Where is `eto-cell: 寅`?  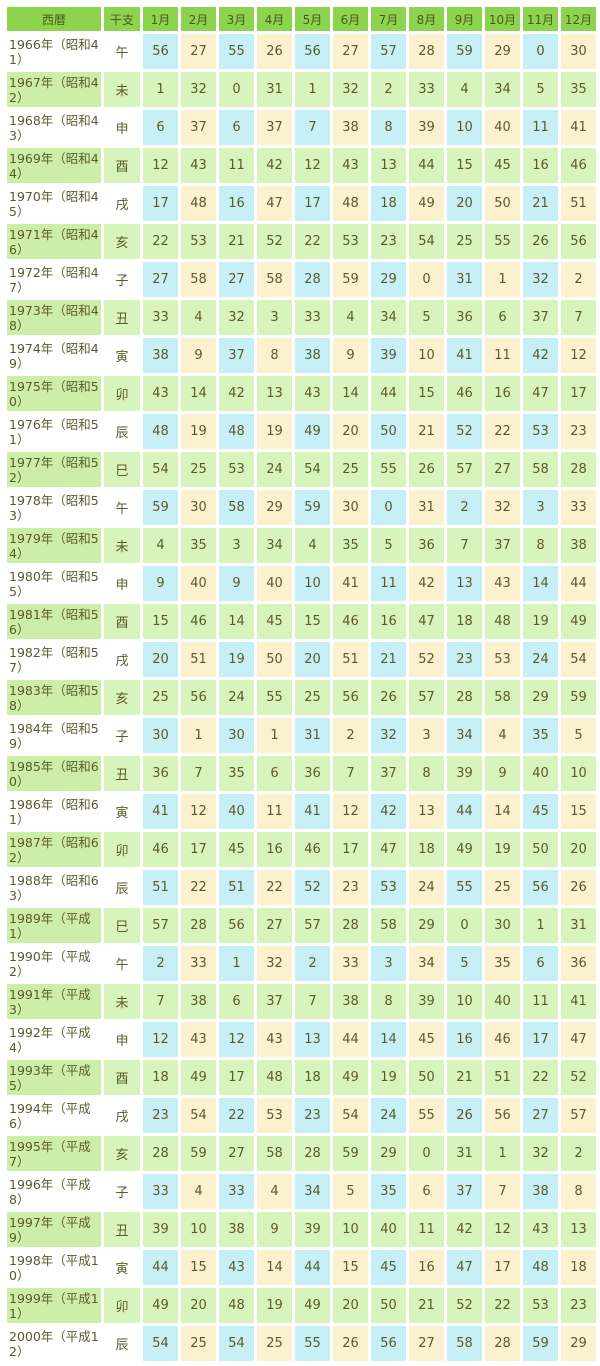
eto-cell: 寅 is located at coordinates (122, 811).